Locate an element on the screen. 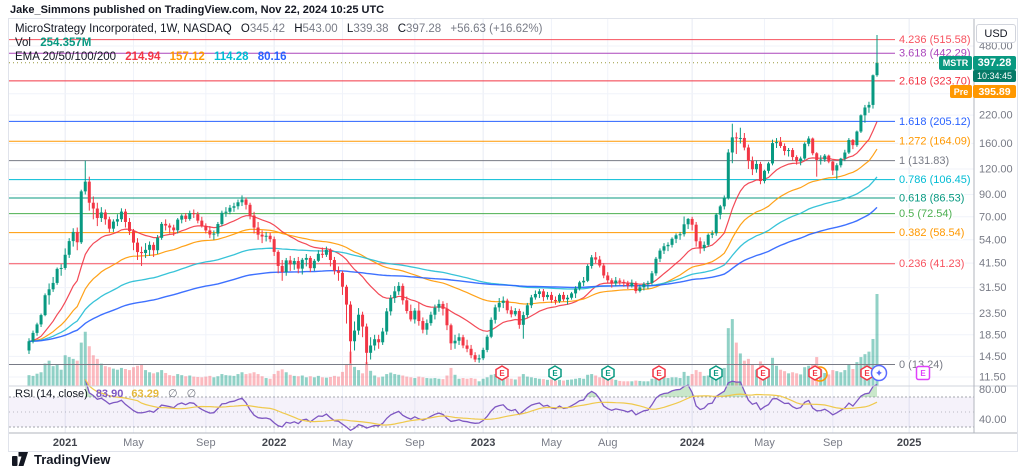 This screenshot has width=1024, height=473. last-price-badge: 397.28 is located at coordinates (994, 63).